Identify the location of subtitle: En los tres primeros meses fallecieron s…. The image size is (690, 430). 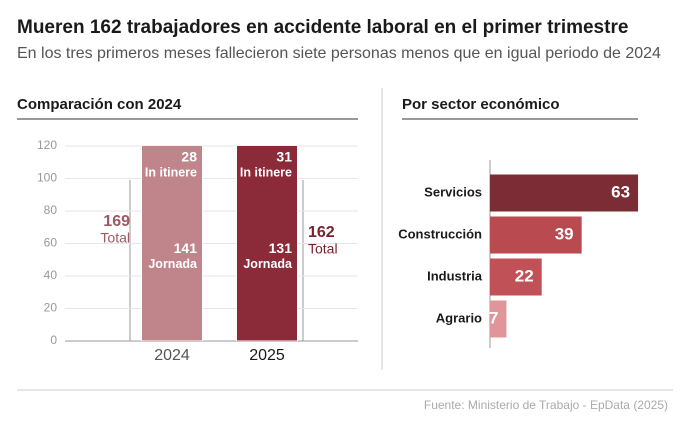
(339, 53).